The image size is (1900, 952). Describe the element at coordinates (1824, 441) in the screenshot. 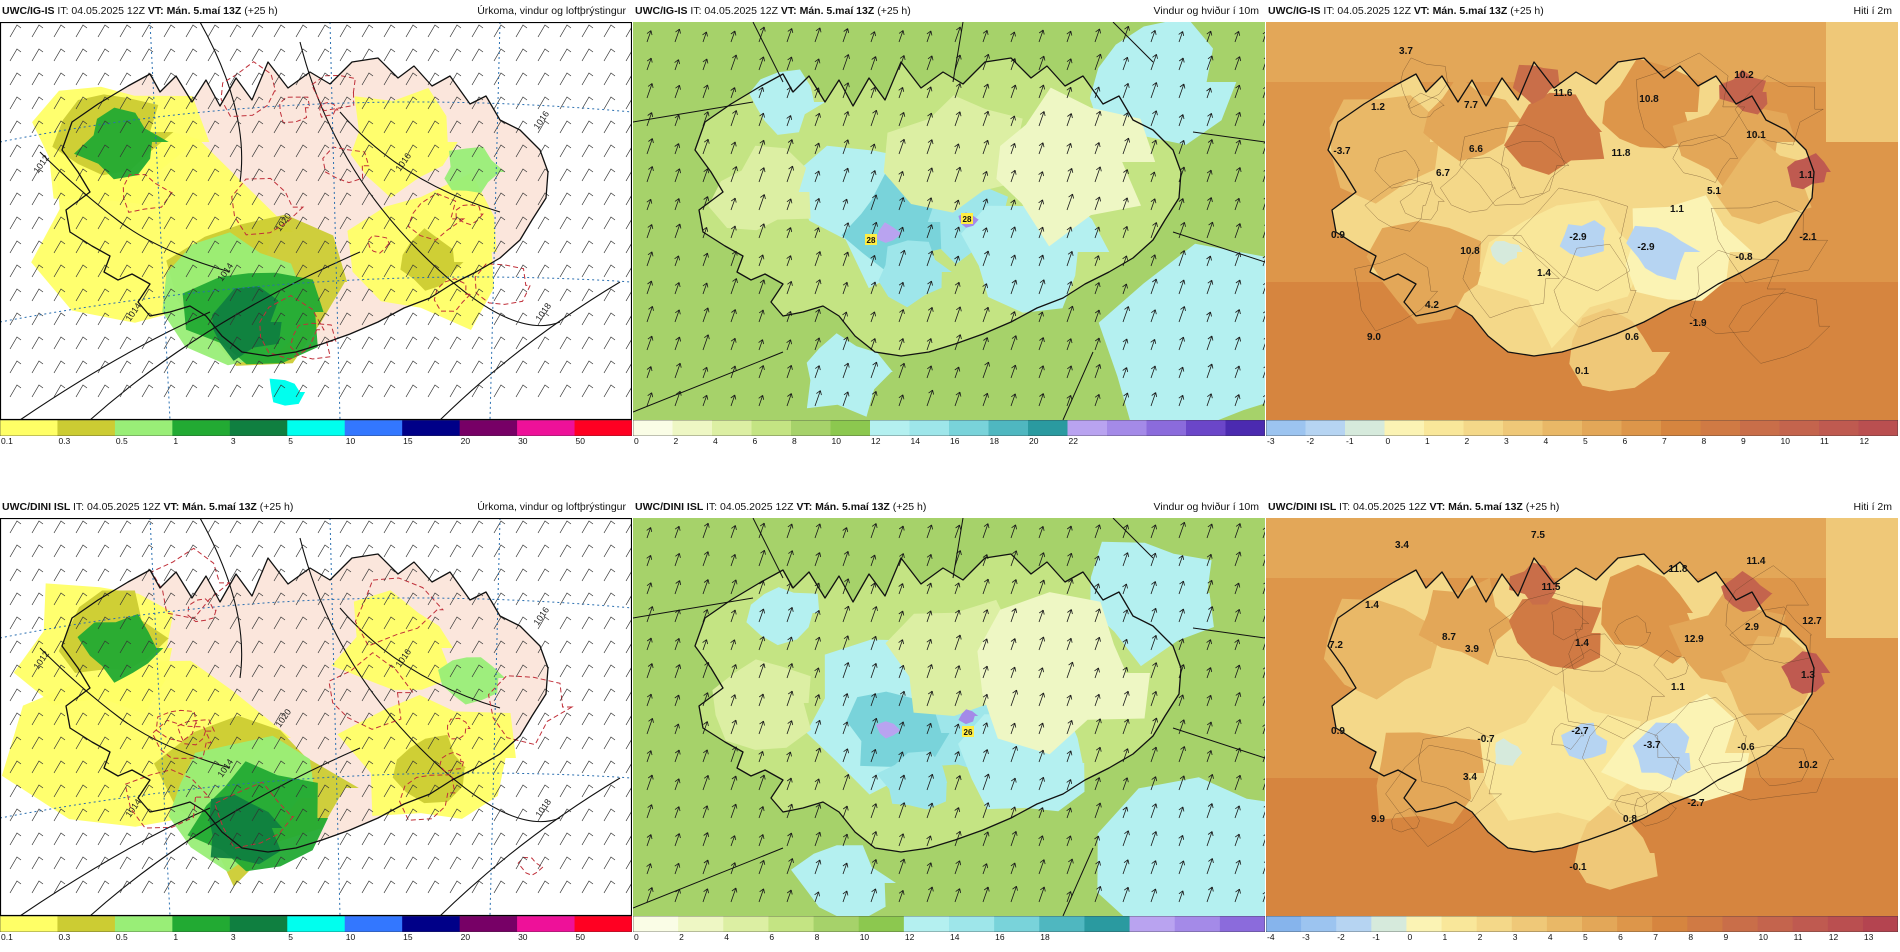

I see `colorbar-tick: 11` at that location.